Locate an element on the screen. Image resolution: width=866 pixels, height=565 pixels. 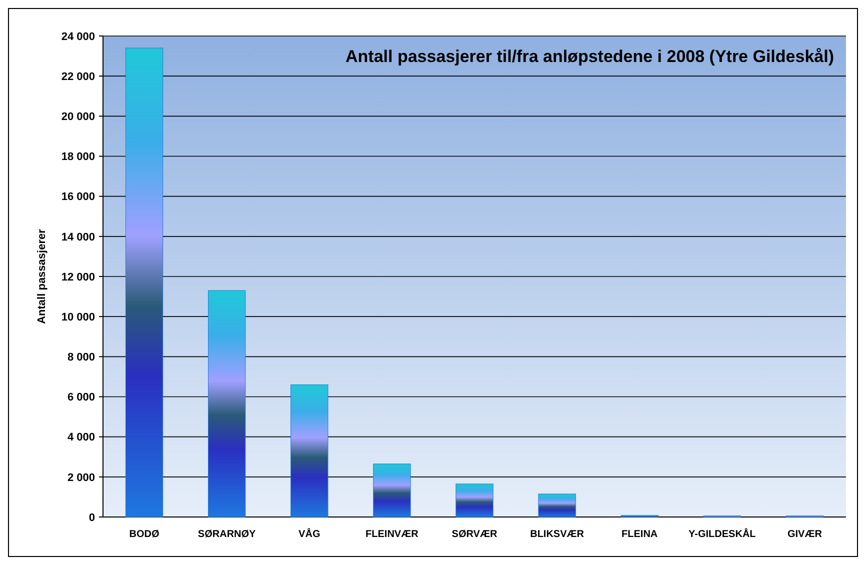
y-tick-label: 14 000 is located at coordinates (78, 237).